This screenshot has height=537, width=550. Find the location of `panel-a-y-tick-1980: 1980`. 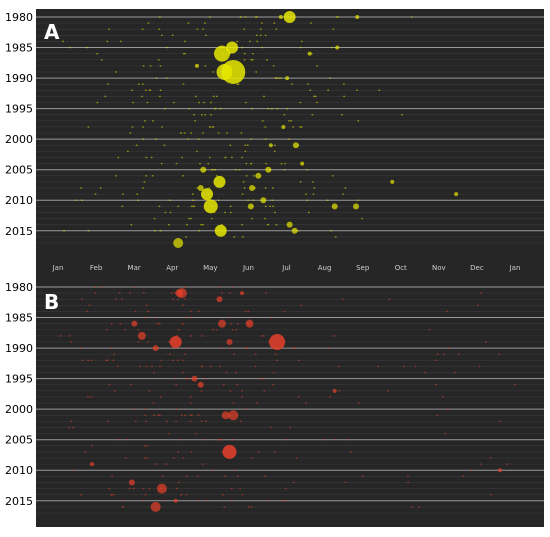

panel-a-y-tick-1980: 1980 is located at coordinates (19, 17).